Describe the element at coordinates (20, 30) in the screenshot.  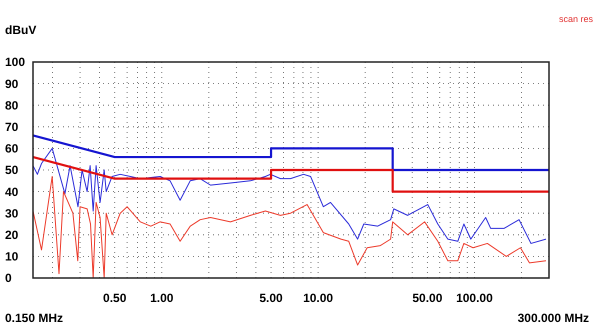
I see `y-axis-title: dBuV` at that location.